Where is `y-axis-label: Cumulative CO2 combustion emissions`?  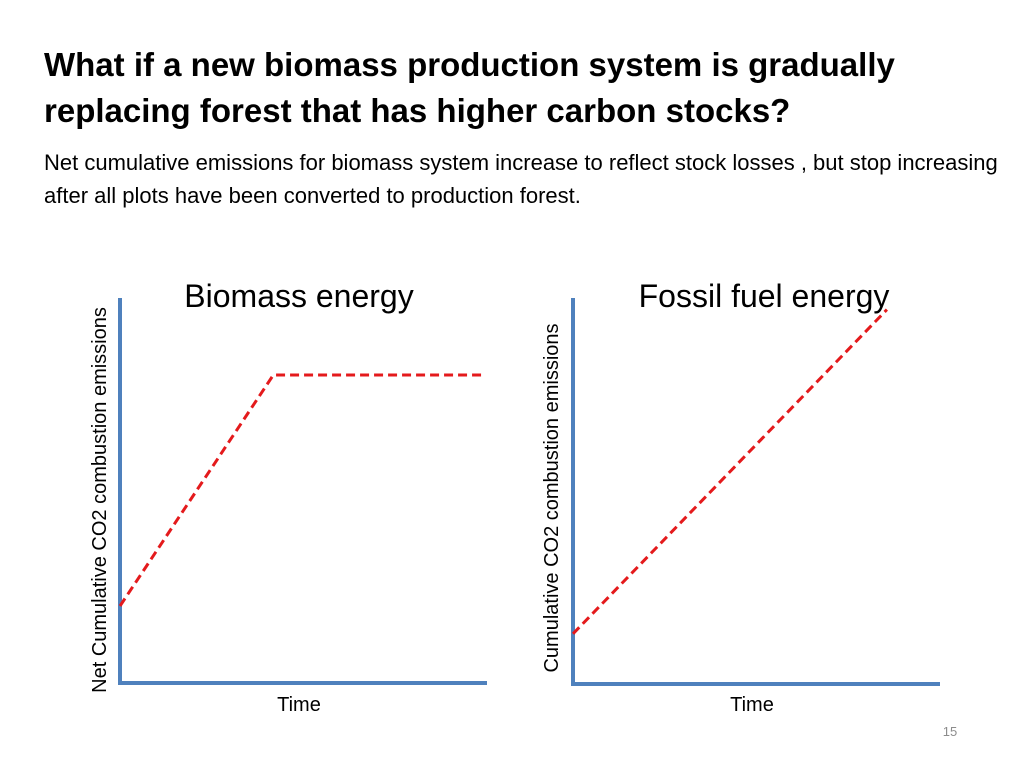 y-axis-label: Cumulative CO2 combustion emissions is located at coordinates (552, 497).